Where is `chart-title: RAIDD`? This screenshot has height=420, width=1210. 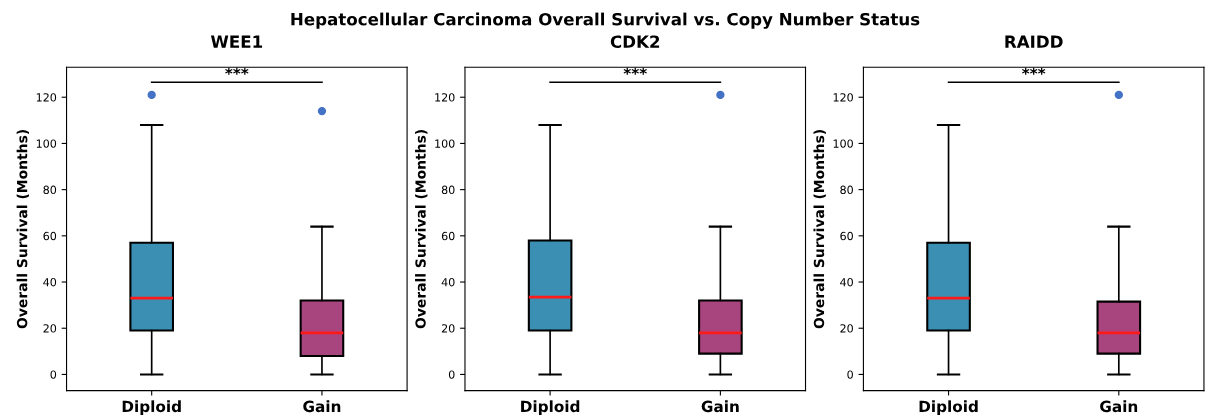
chart-title: RAIDD is located at coordinates (1034, 41).